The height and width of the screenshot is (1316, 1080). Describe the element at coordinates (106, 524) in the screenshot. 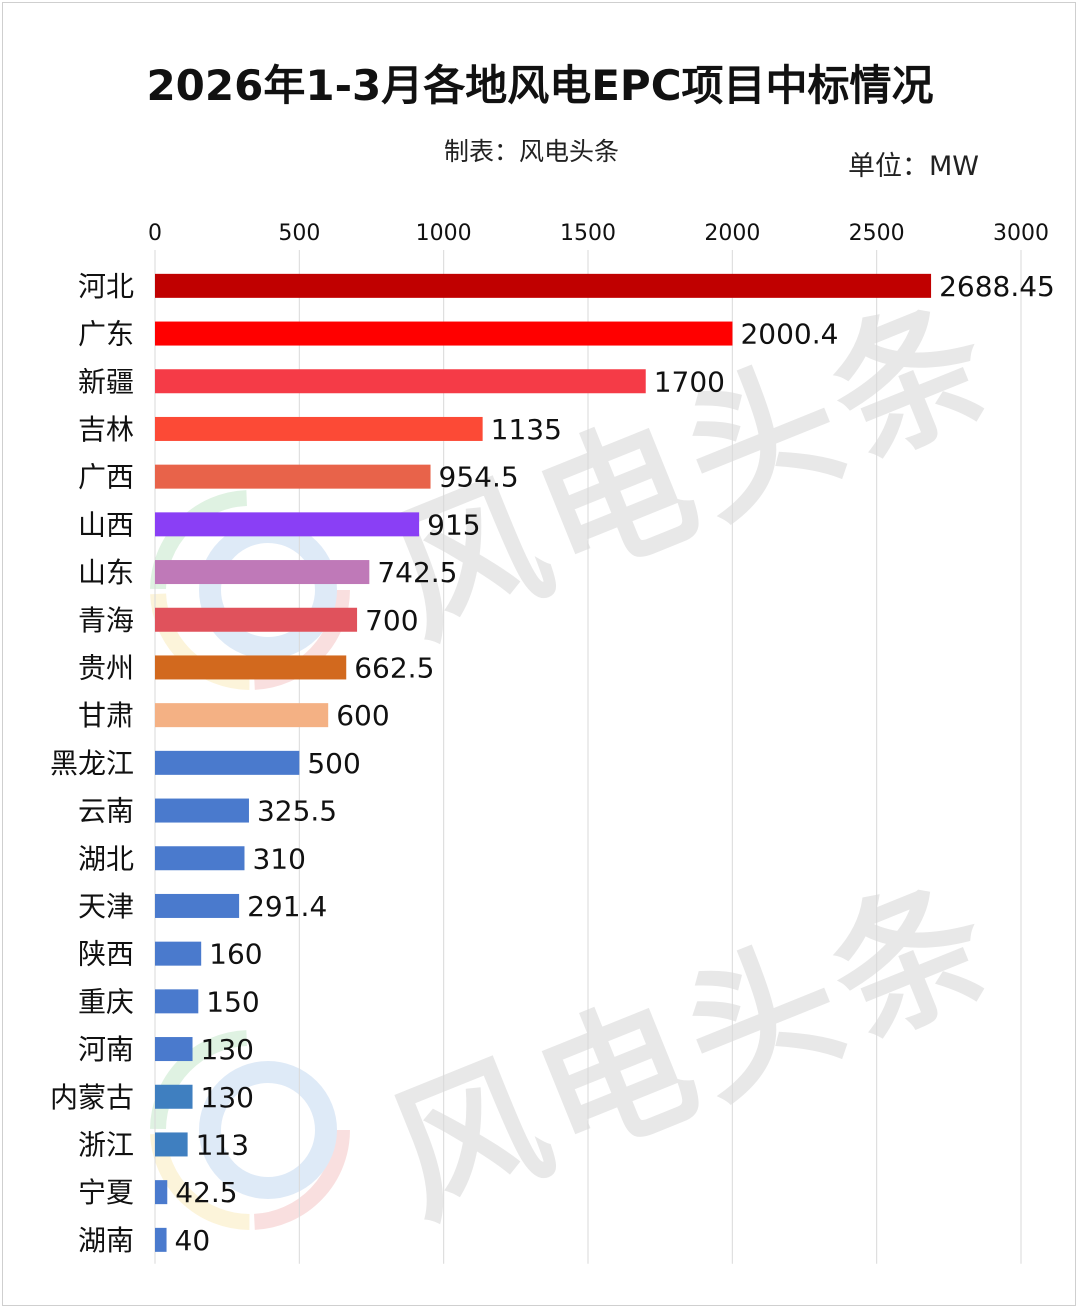

I see `category-label: 山西` at that location.